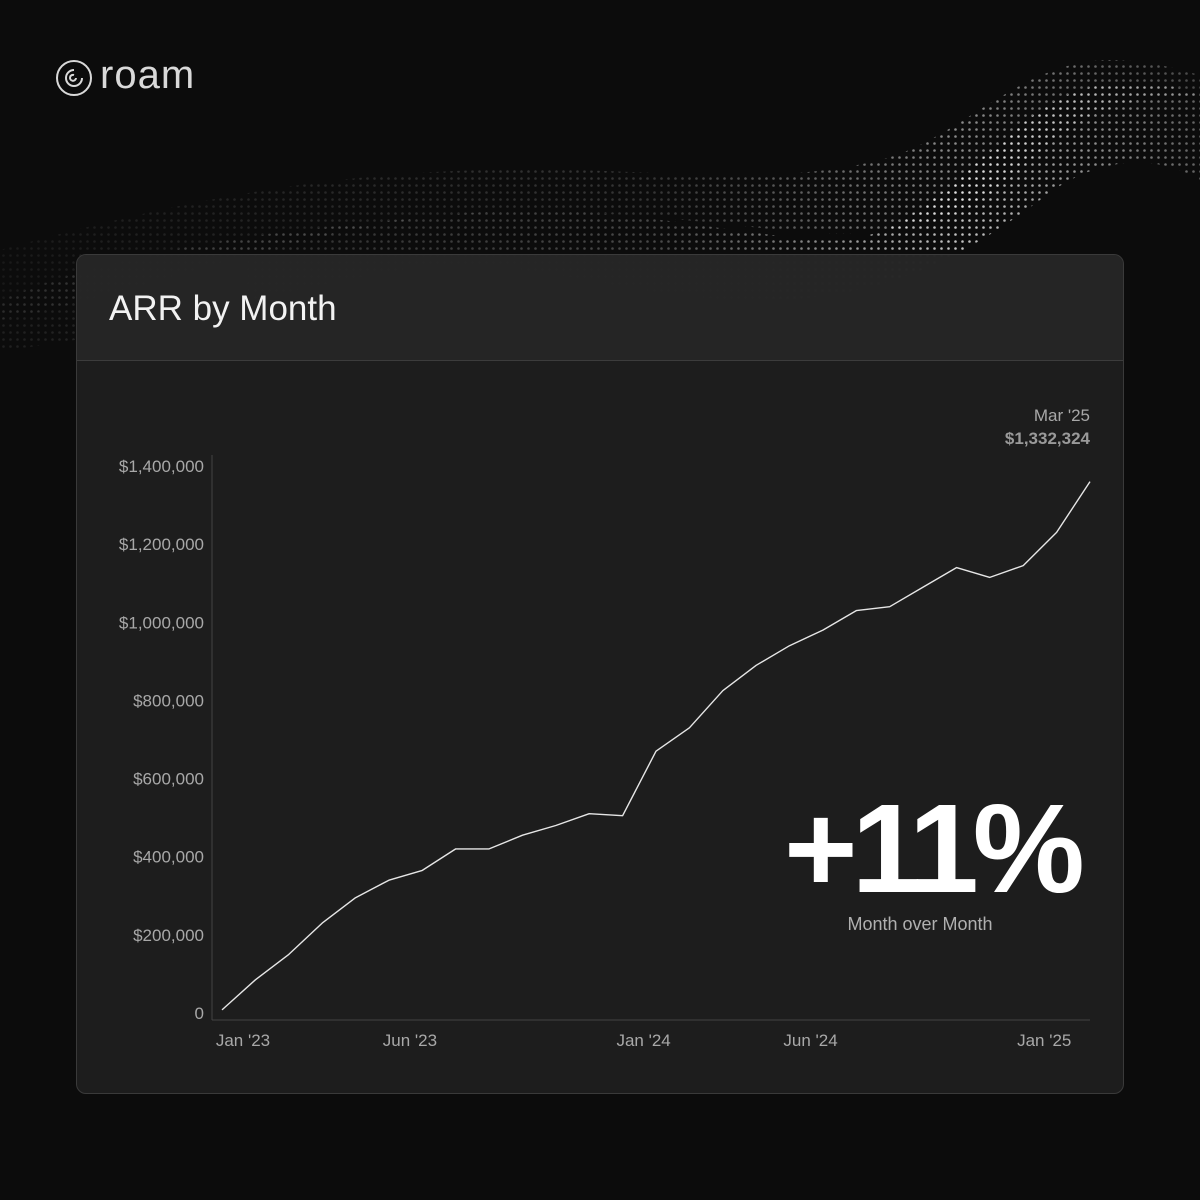  I want to click on x-tick-label: Jun '23, so click(410, 1040).